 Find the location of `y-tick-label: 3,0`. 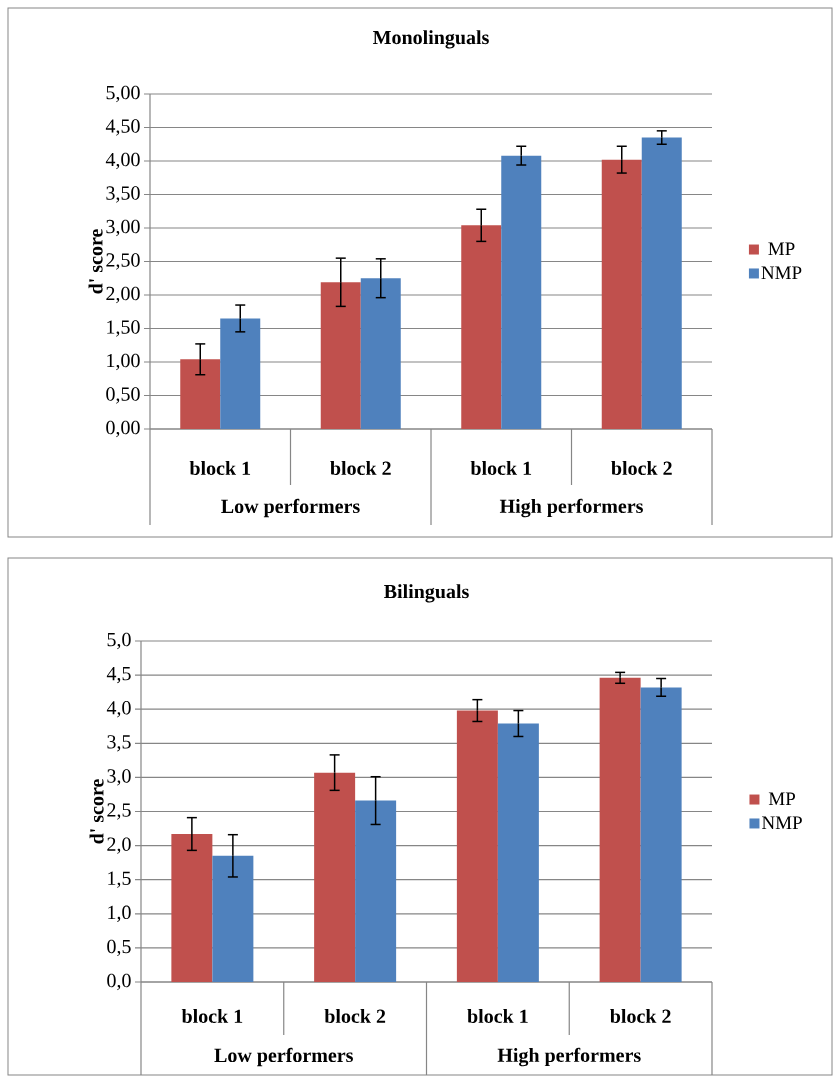

y-tick-label: 3,0 is located at coordinates (119, 777).